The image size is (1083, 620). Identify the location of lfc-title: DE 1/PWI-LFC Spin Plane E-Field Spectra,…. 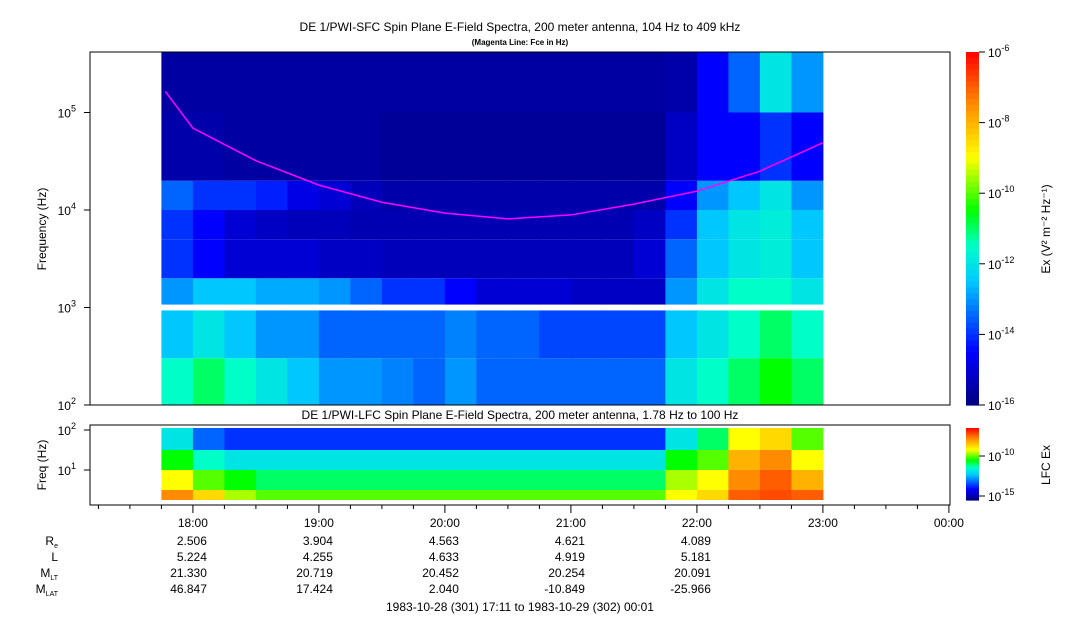
(520, 415).